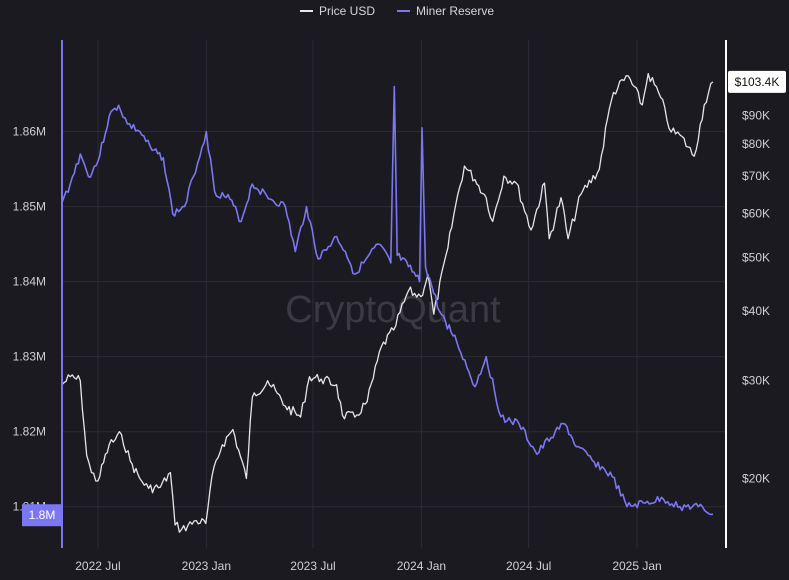 The width and height of the screenshot is (789, 580). What do you see at coordinates (29, 207) in the screenshot?
I see `y-left-tick-label: 1.85M` at bounding box center [29, 207].